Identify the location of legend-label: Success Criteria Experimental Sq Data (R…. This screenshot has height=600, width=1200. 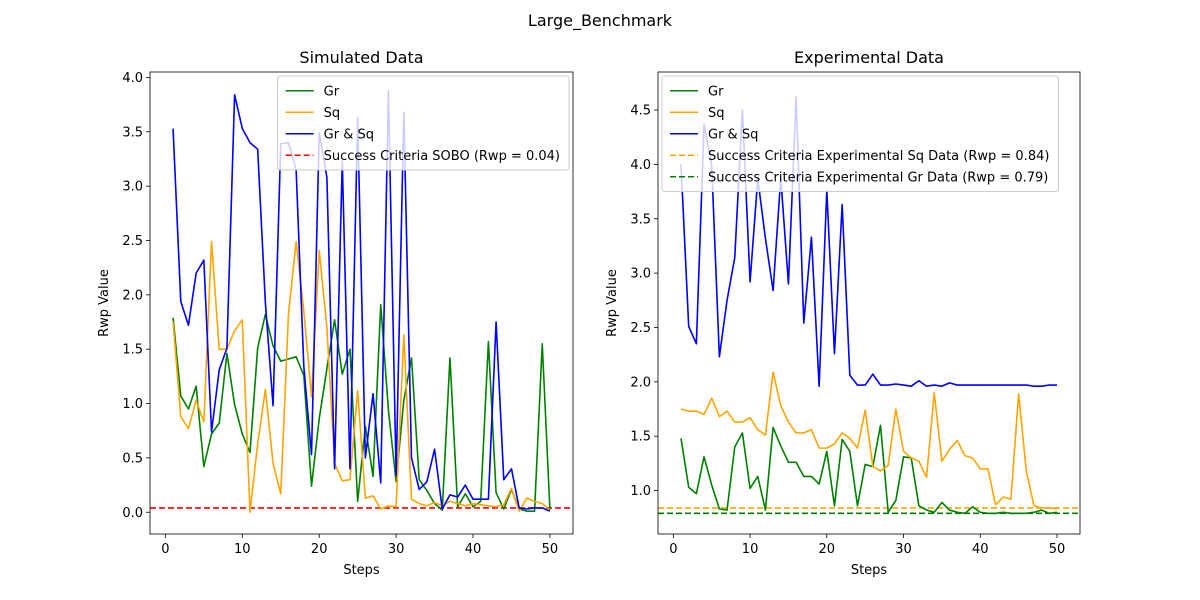
(878, 156).